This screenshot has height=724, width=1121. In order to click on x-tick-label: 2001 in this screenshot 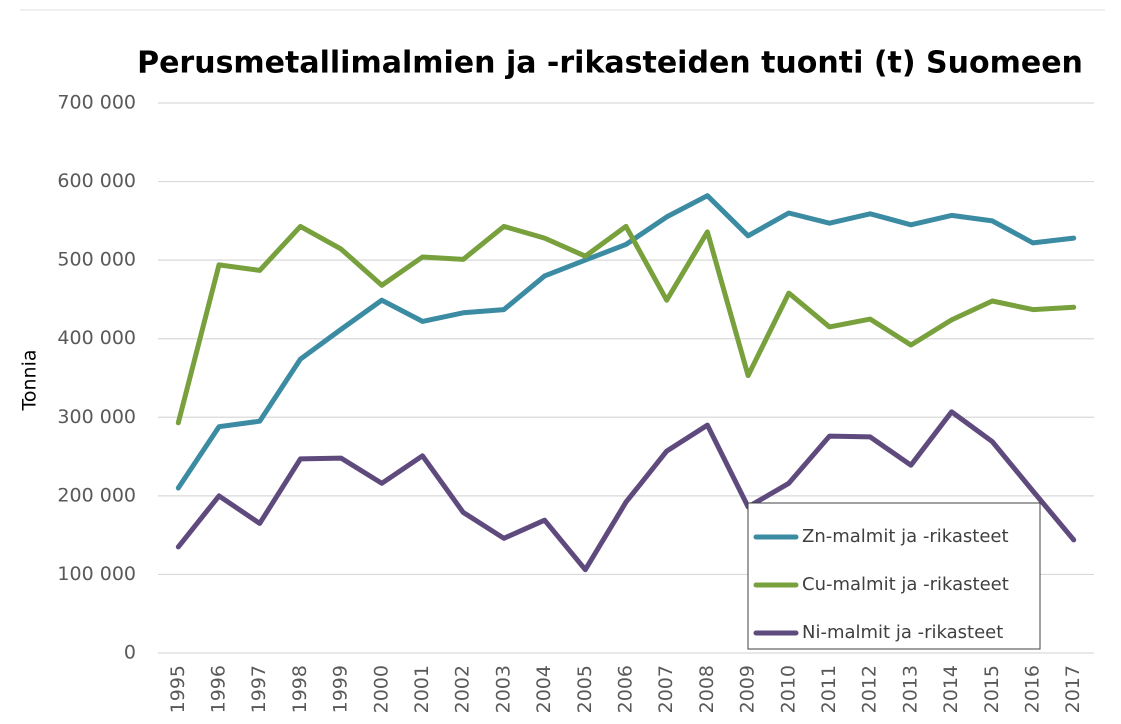, I will do `click(422, 689)`.